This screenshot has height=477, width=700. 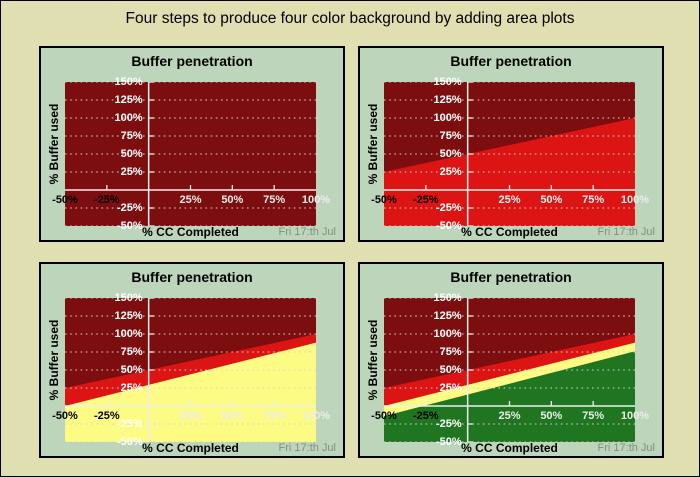 I want to click on area-yellow-zone, so click(x=190, y=392).